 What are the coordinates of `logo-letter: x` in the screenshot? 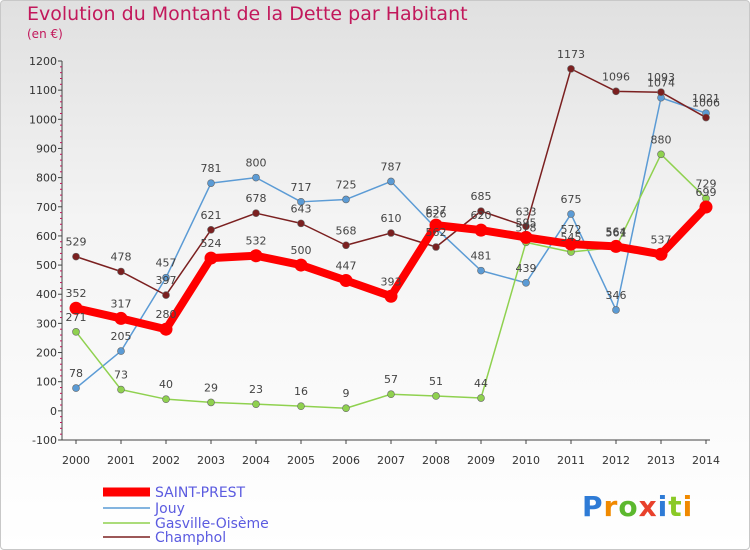 It's located at (648, 506).